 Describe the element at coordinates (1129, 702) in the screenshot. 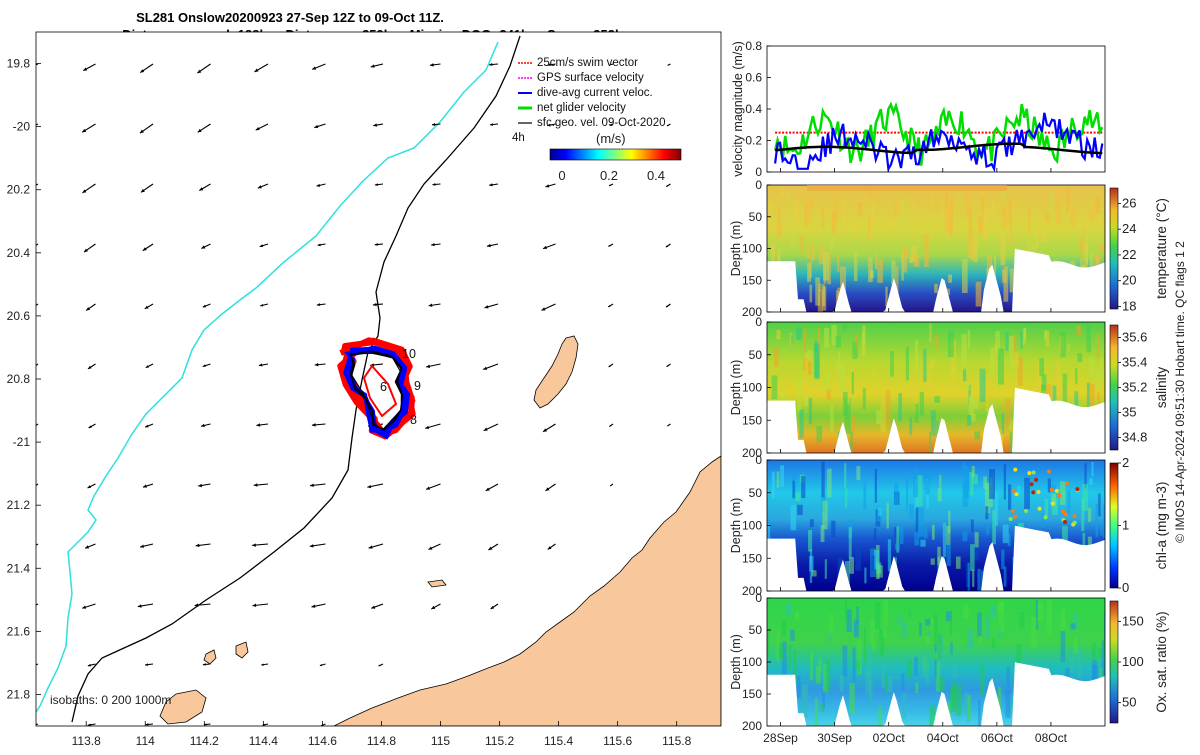

I see `oxygen-colorbar-tick: 50` at that location.